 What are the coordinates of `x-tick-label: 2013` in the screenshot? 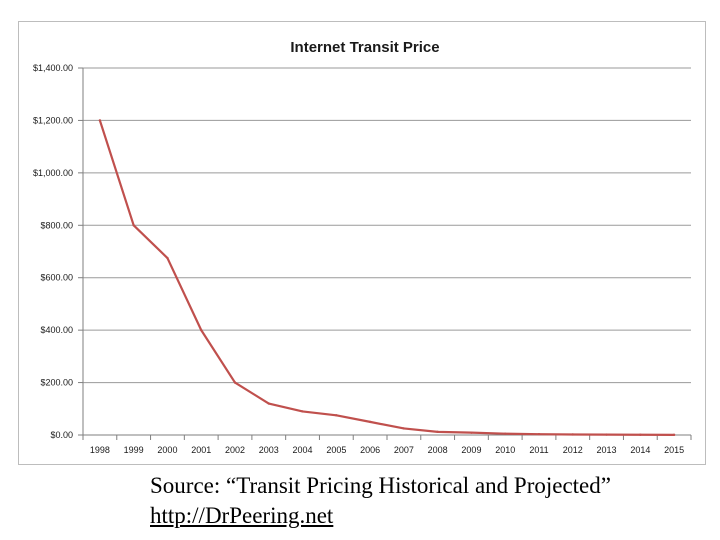 It's located at (607, 450).